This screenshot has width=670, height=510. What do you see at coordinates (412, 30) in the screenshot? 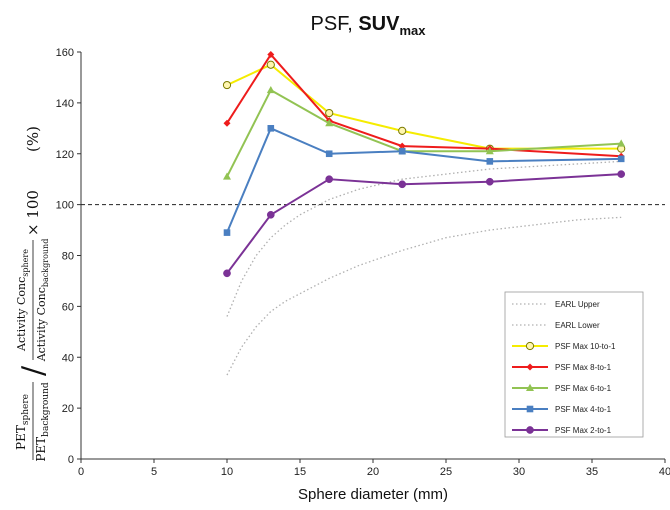
I see `chart-title-bold-sub: max` at bounding box center [412, 30].